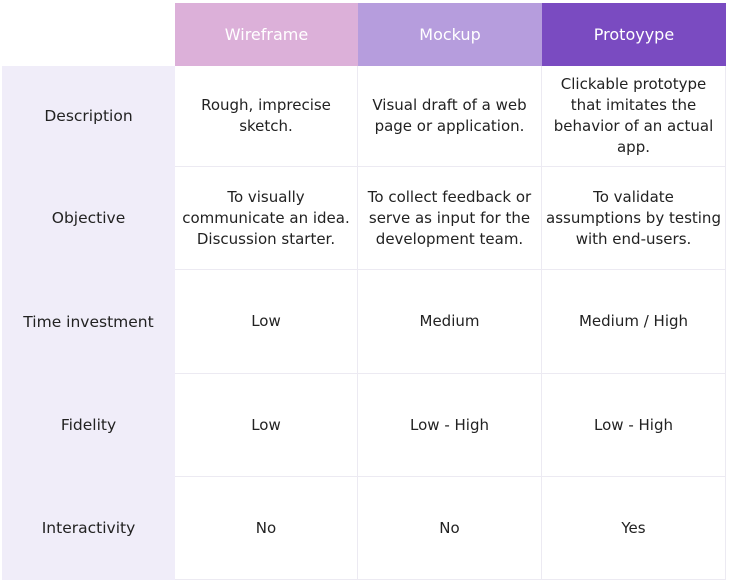 This screenshot has width=730, height=585. What do you see at coordinates (88, 218) in the screenshot?
I see `row-label: Objective` at bounding box center [88, 218].